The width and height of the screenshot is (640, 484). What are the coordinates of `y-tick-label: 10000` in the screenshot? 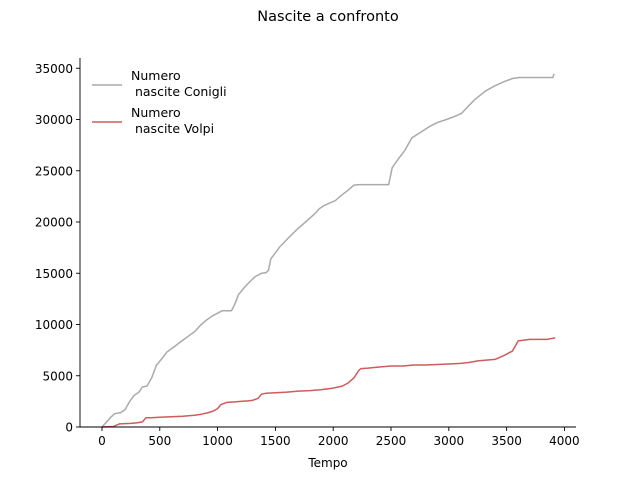 It's located at (54, 325).